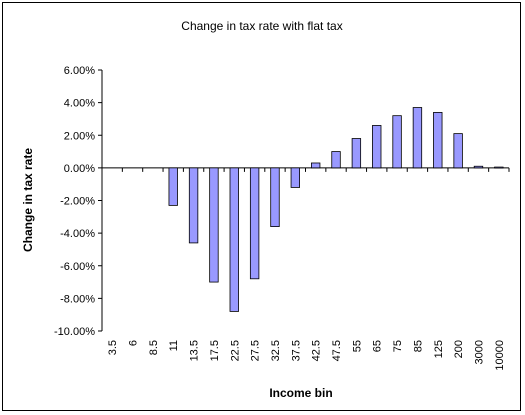 The image size is (525, 415). What do you see at coordinates (74, 332) in the screenshot?
I see `y-tick-label: -10.00%` at bounding box center [74, 332].